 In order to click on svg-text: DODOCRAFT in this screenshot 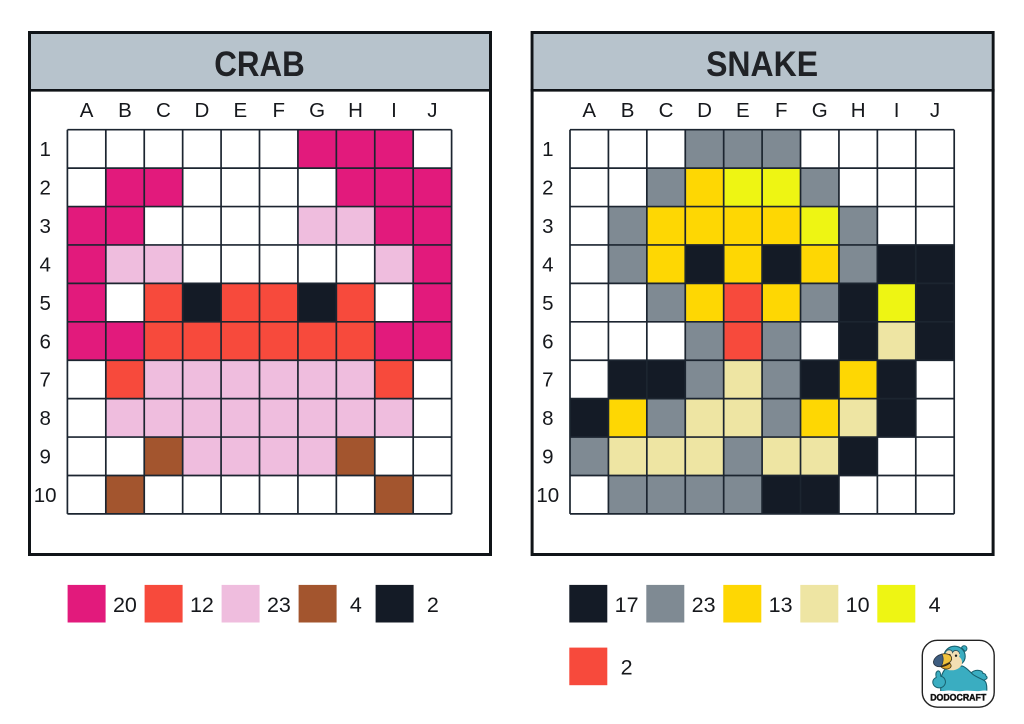, I will do `click(958, 696)`.